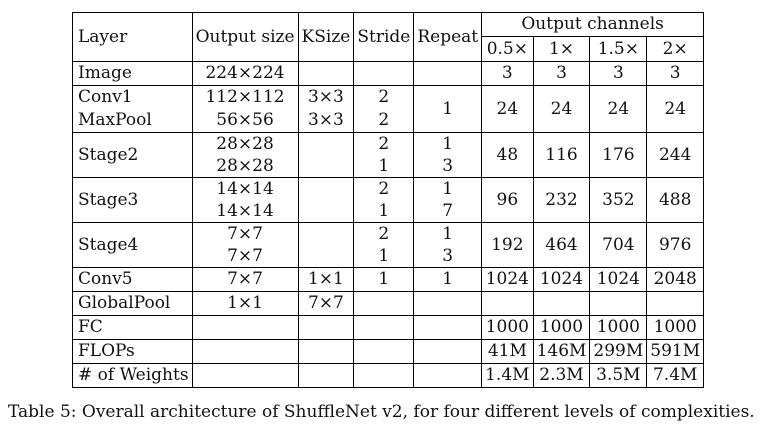 The height and width of the screenshot is (441, 770). I want to click on output-size: 14×14, so click(245, 211).